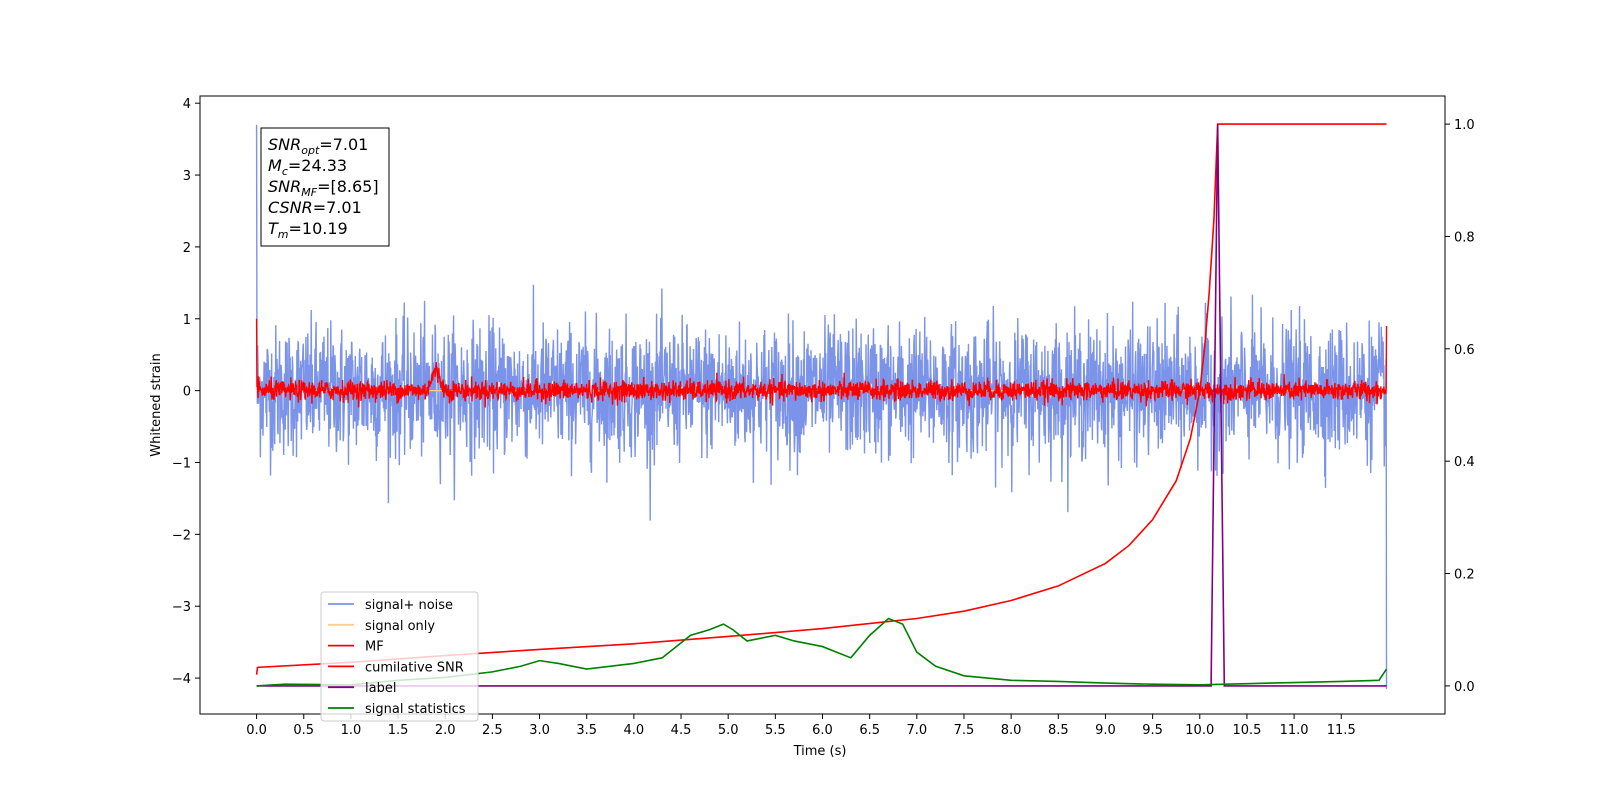 The height and width of the screenshot is (800, 1600). I want to click on x-tick-label: 7.5, so click(964, 730).